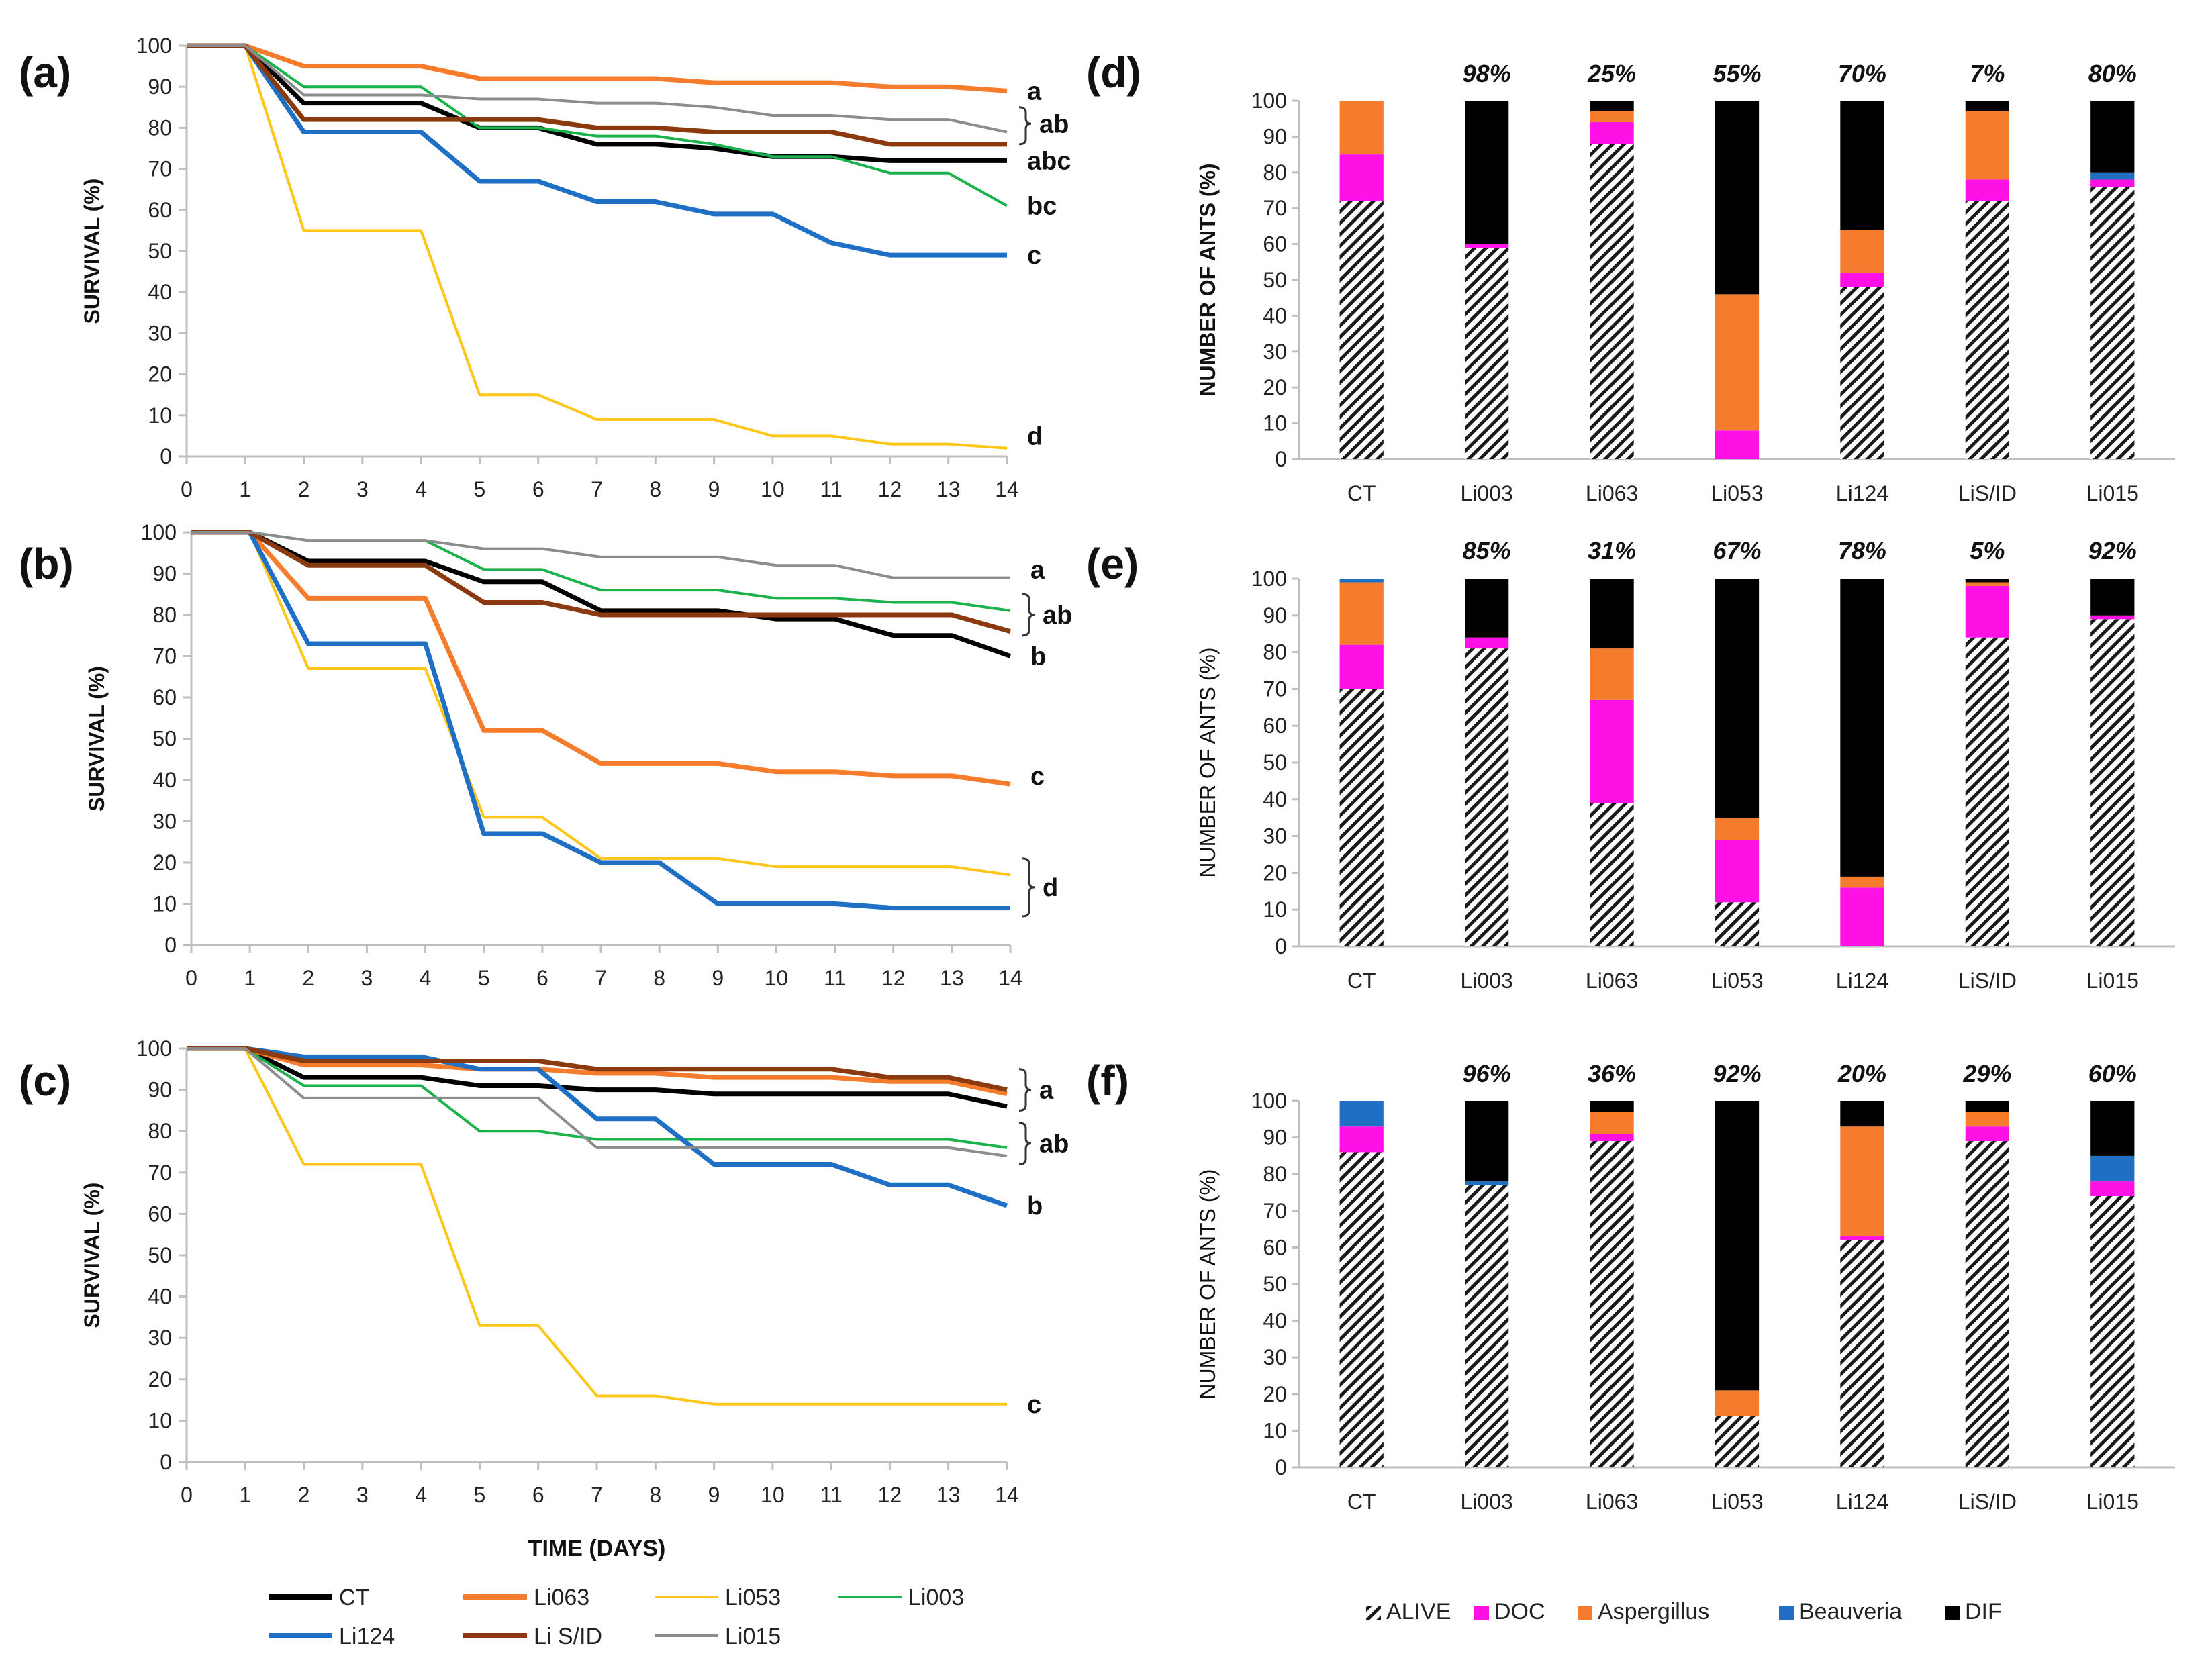 This screenshot has width=2212, height=1664. What do you see at coordinates (597, 1495) in the screenshot?
I see `x-tick-label: 7` at bounding box center [597, 1495].